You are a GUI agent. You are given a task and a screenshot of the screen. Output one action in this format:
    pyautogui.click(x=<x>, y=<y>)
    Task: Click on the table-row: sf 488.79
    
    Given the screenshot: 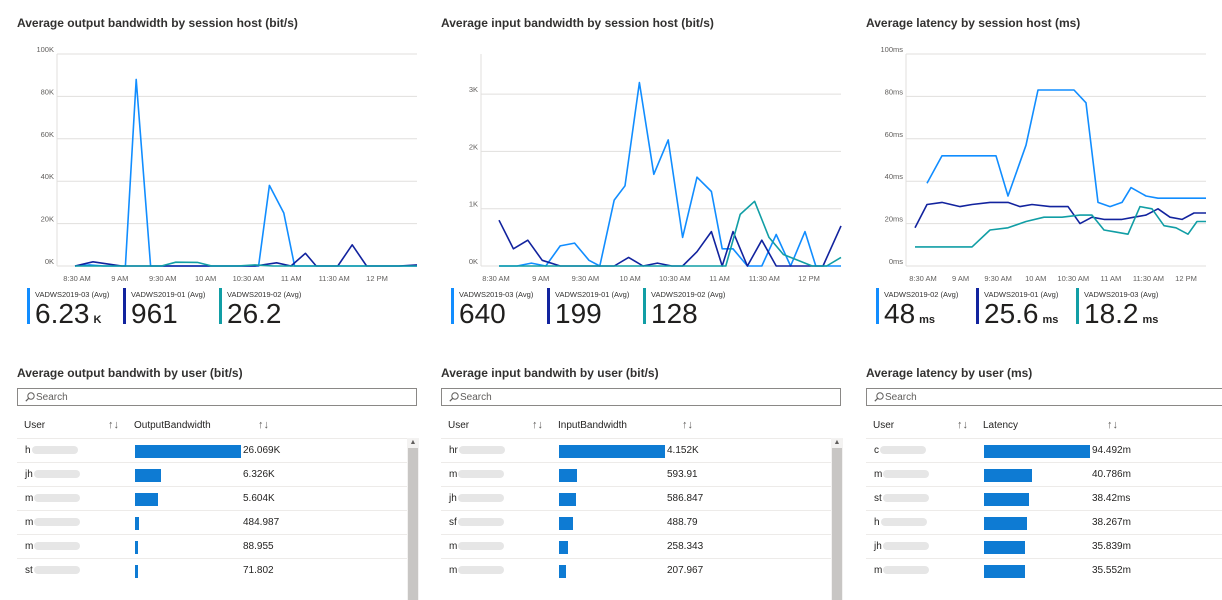 What is the action you would take?
    pyautogui.click(x=636, y=522)
    